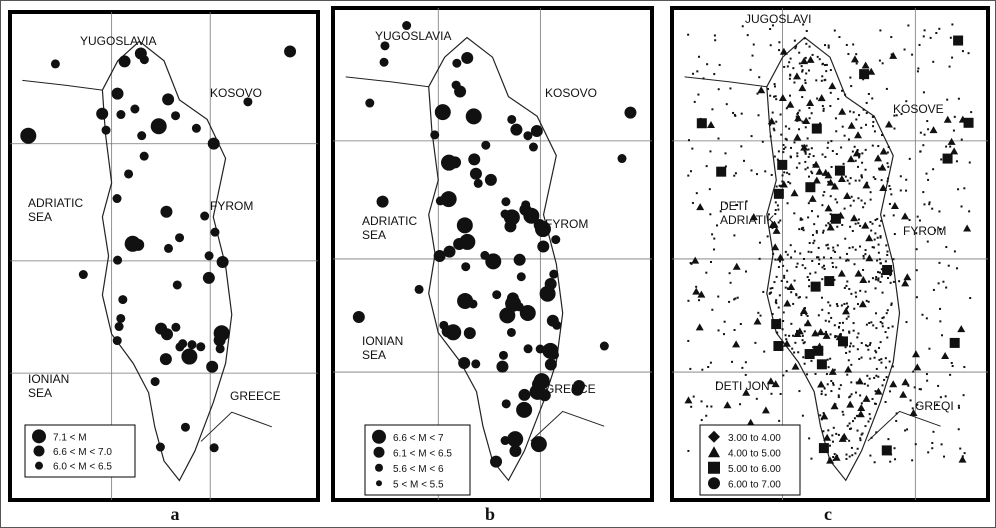 The image size is (996, 528). I want to click on place-name: FYROM, so click(566, 224).